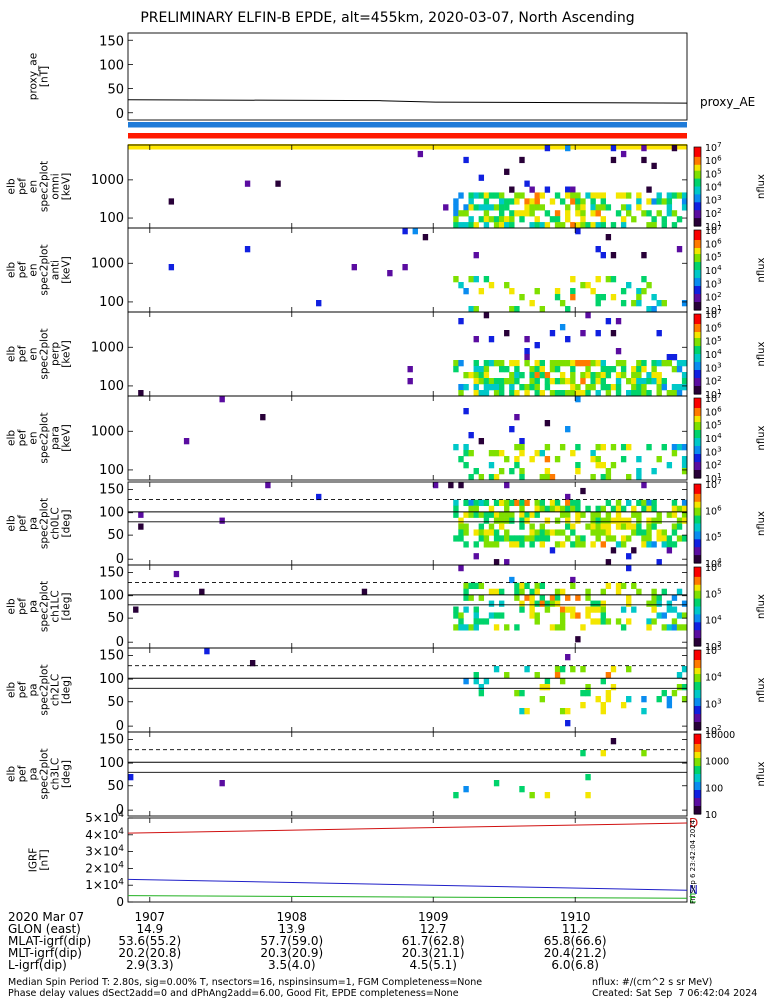  Describe the element at coordinates (713, 284) in the screenshot. I see `heatmap-en_anti-colorbar-tick: 103` at that location.